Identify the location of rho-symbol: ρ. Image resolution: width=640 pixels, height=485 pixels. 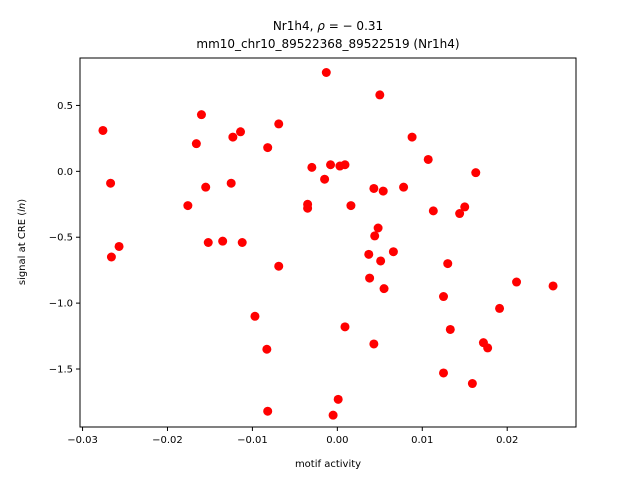
(321, 26).